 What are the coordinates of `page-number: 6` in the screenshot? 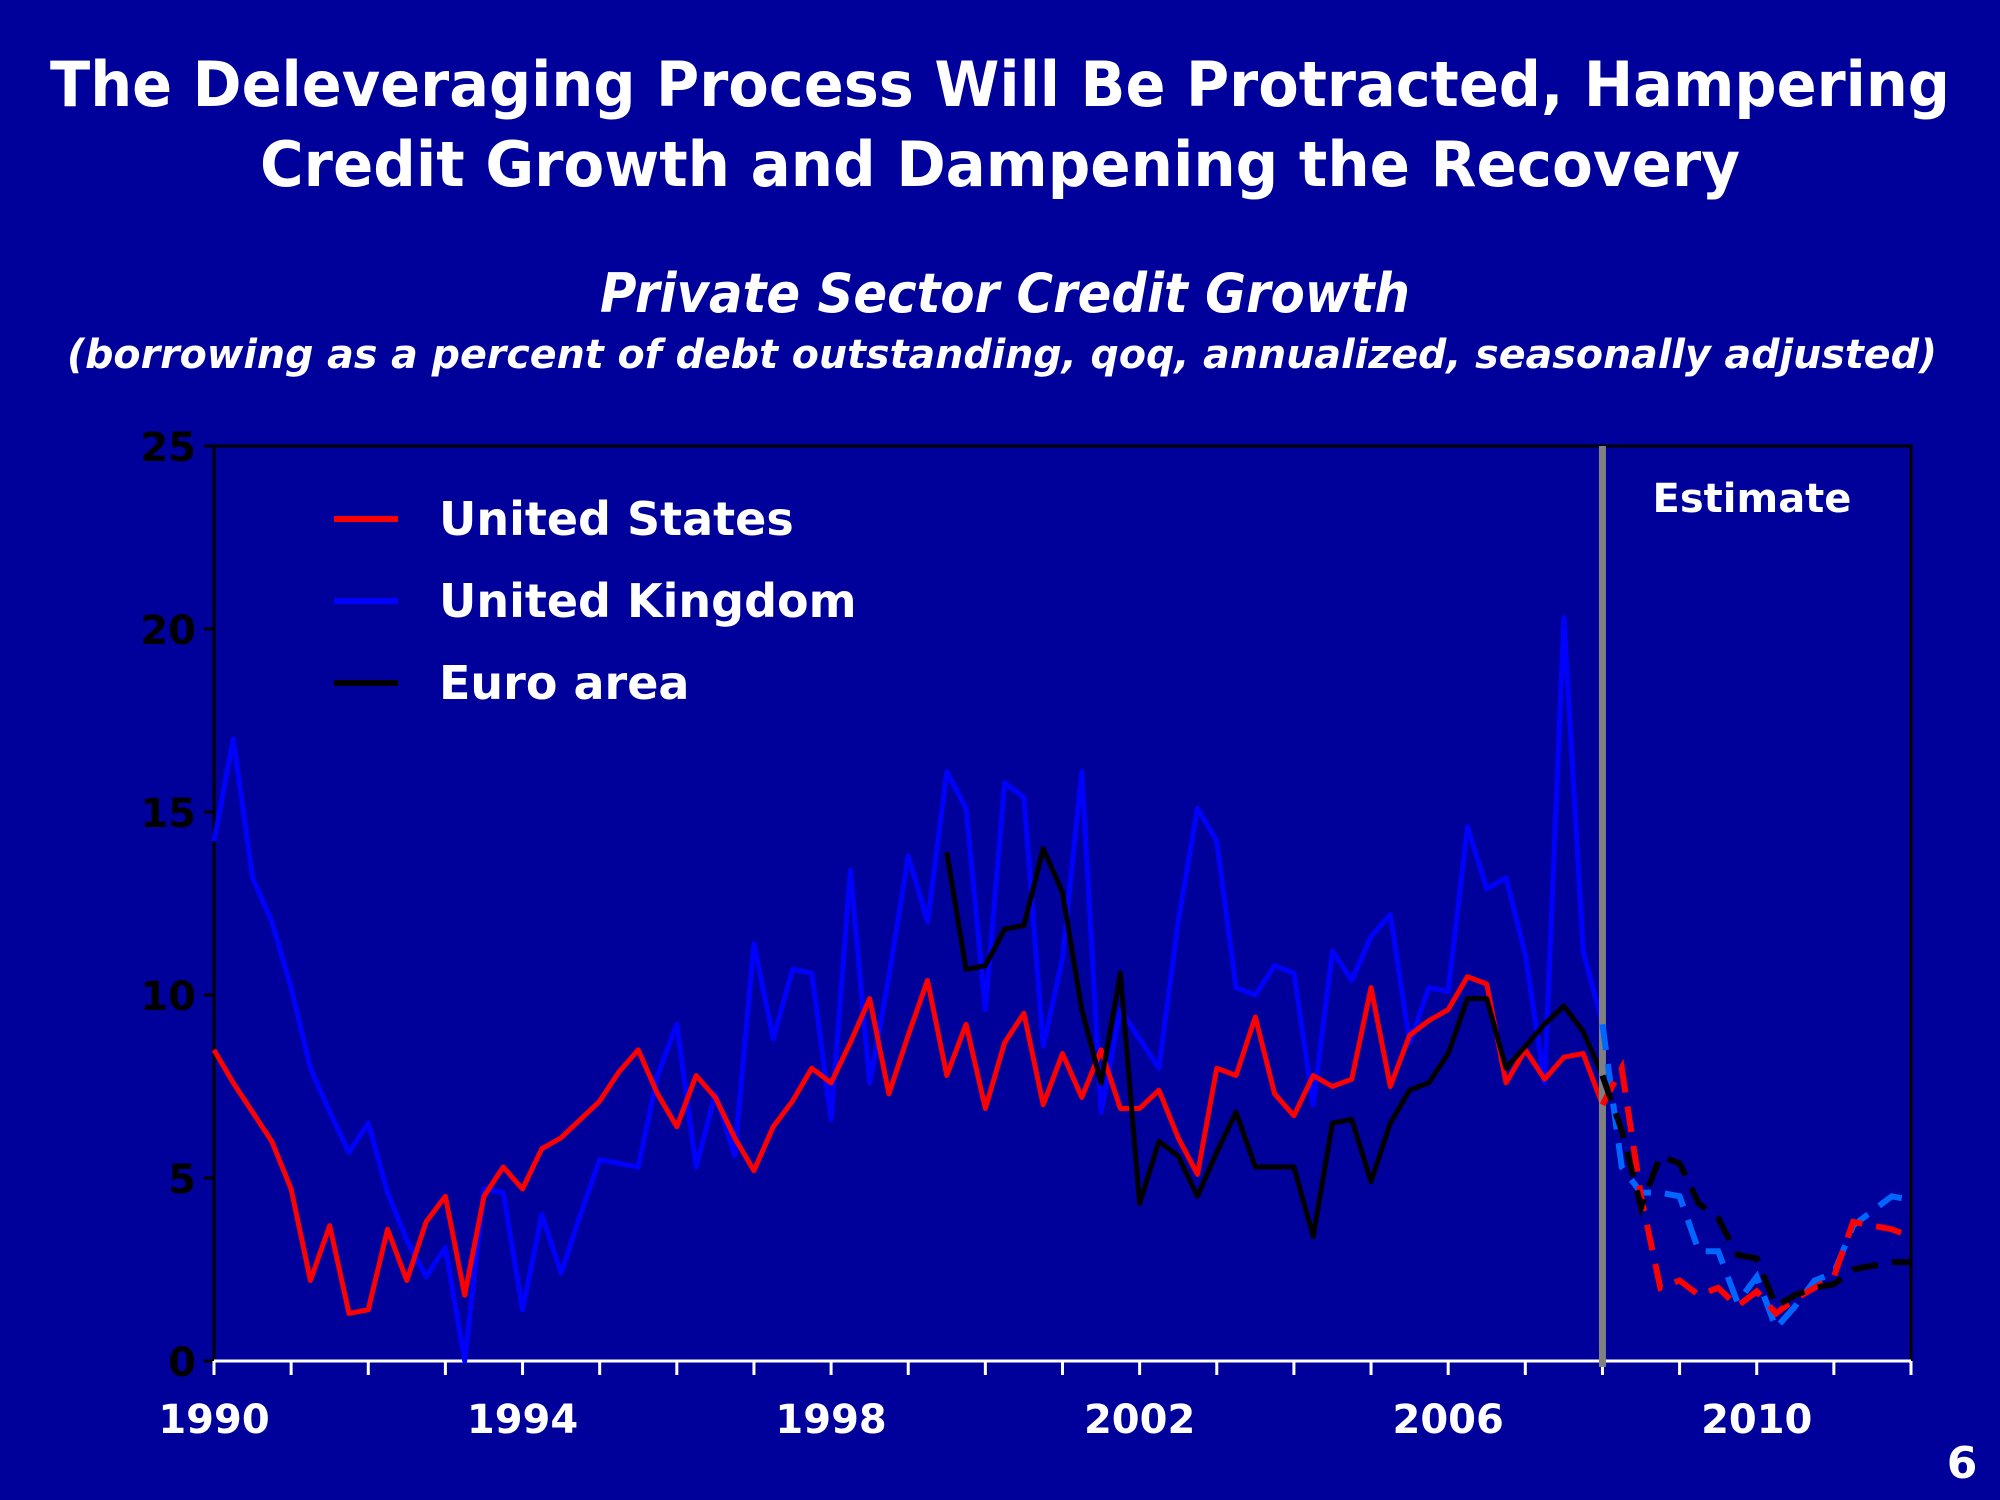 It's located at (1962, 1463).